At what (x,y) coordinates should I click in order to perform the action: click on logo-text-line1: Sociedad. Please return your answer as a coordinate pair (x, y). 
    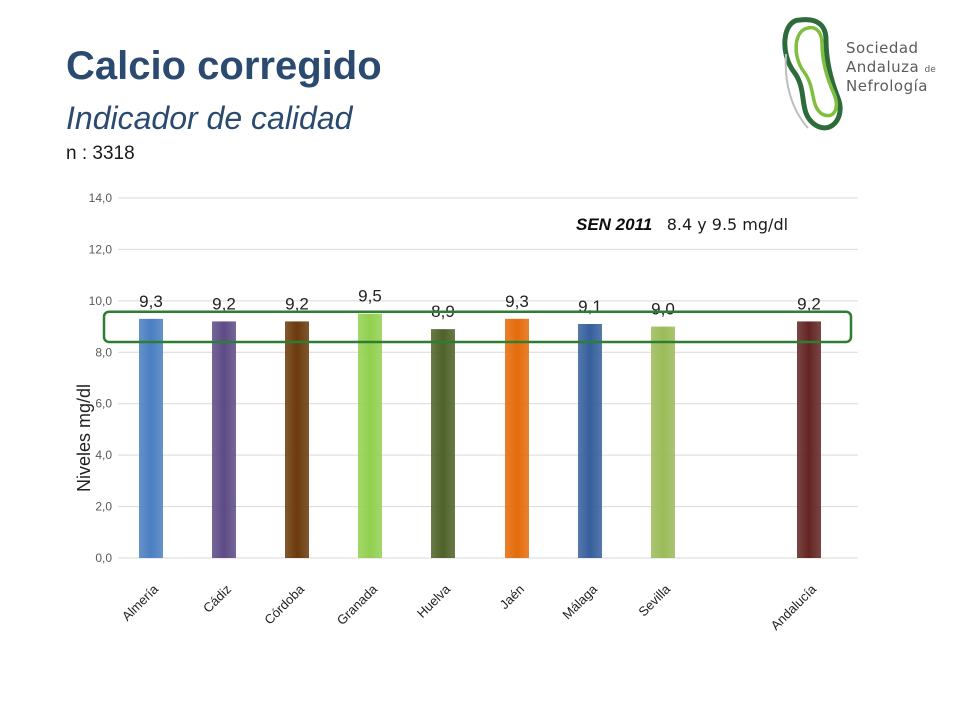
    Looking at the image, I should click on (882, 48).